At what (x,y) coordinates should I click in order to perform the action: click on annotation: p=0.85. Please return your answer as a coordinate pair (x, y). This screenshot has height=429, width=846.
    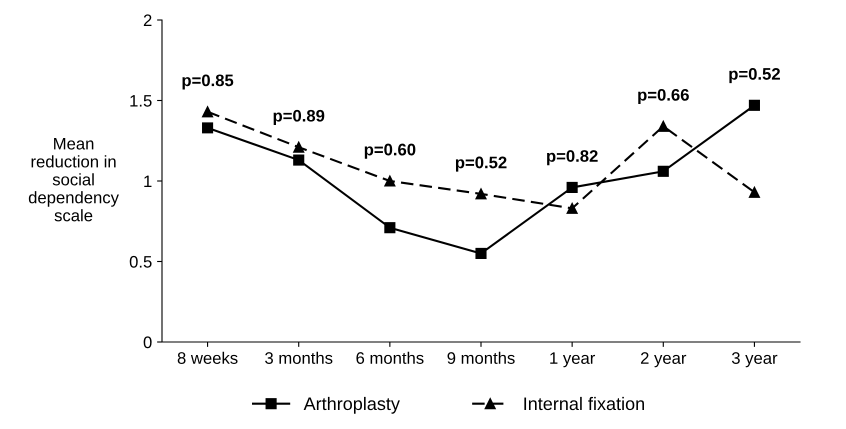
    Looking at the image, I should click on (208, 82).